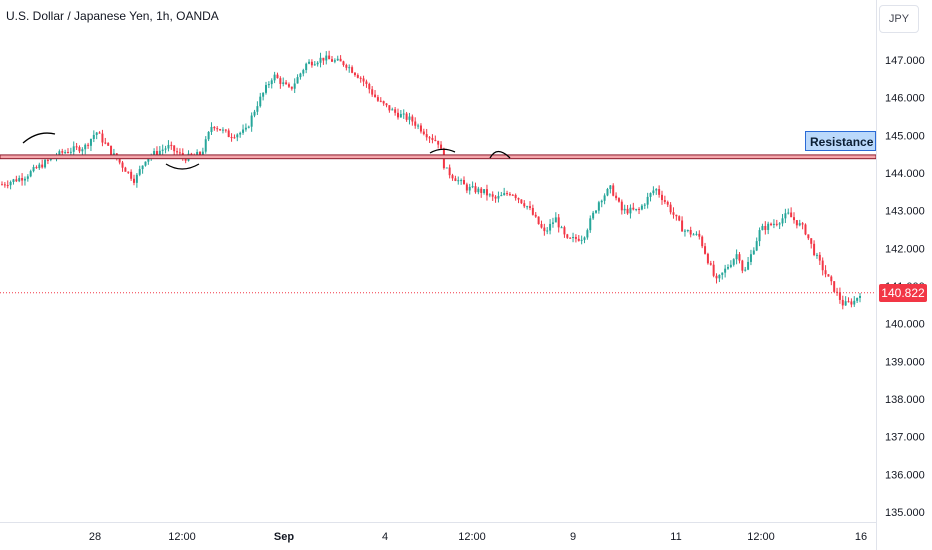 The height and width of the screenshot is (550, 932). Describe the element at coordinates (905, 99) in the screenshot. I see `price-tick-label: 146.000` at that location.